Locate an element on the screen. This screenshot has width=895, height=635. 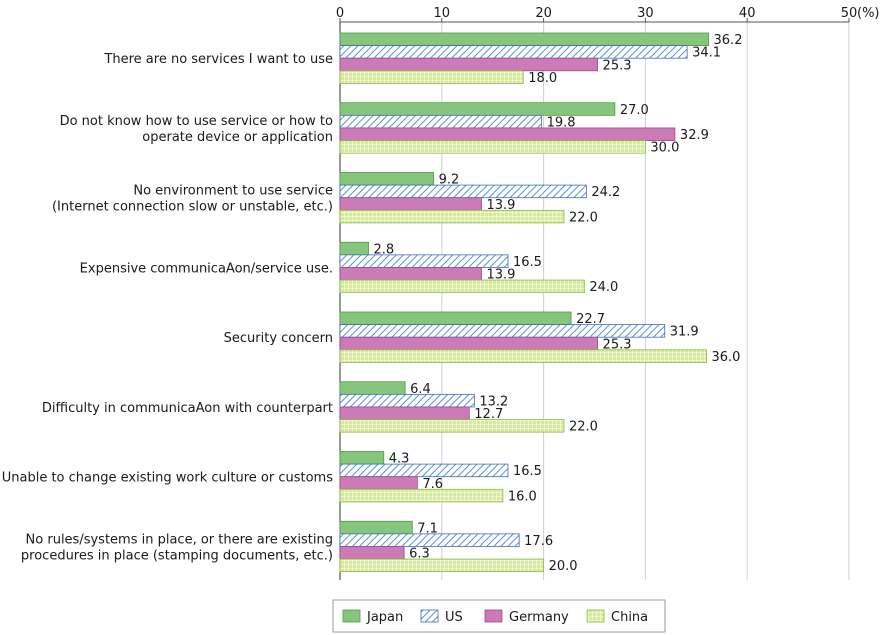
data-label: 24.0 is located at coordinates (603, 287).